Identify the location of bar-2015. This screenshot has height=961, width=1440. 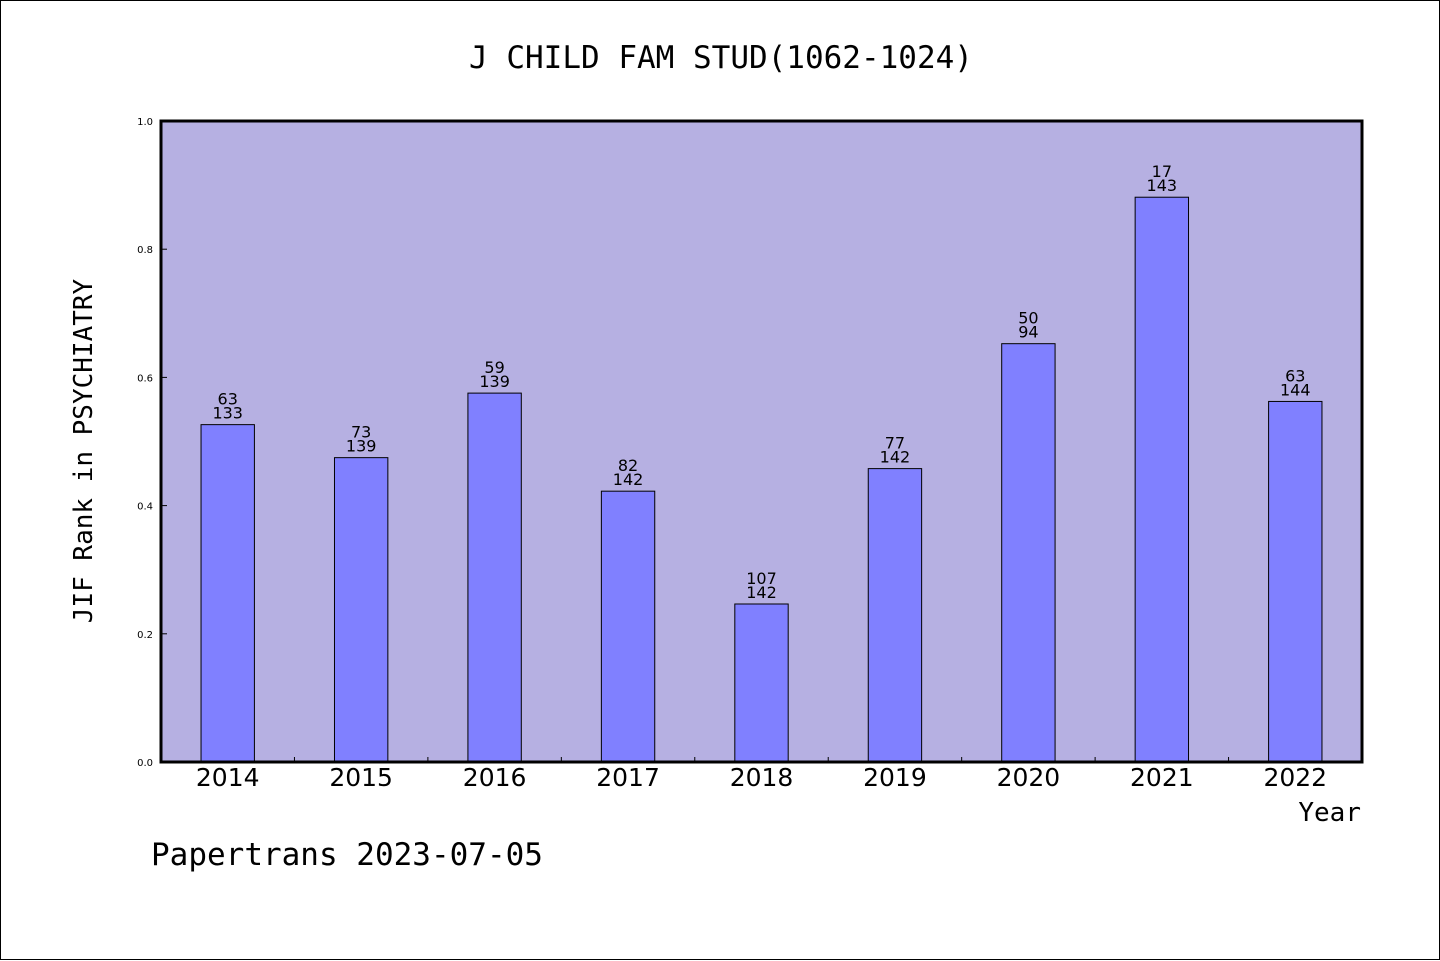
(361, 610).